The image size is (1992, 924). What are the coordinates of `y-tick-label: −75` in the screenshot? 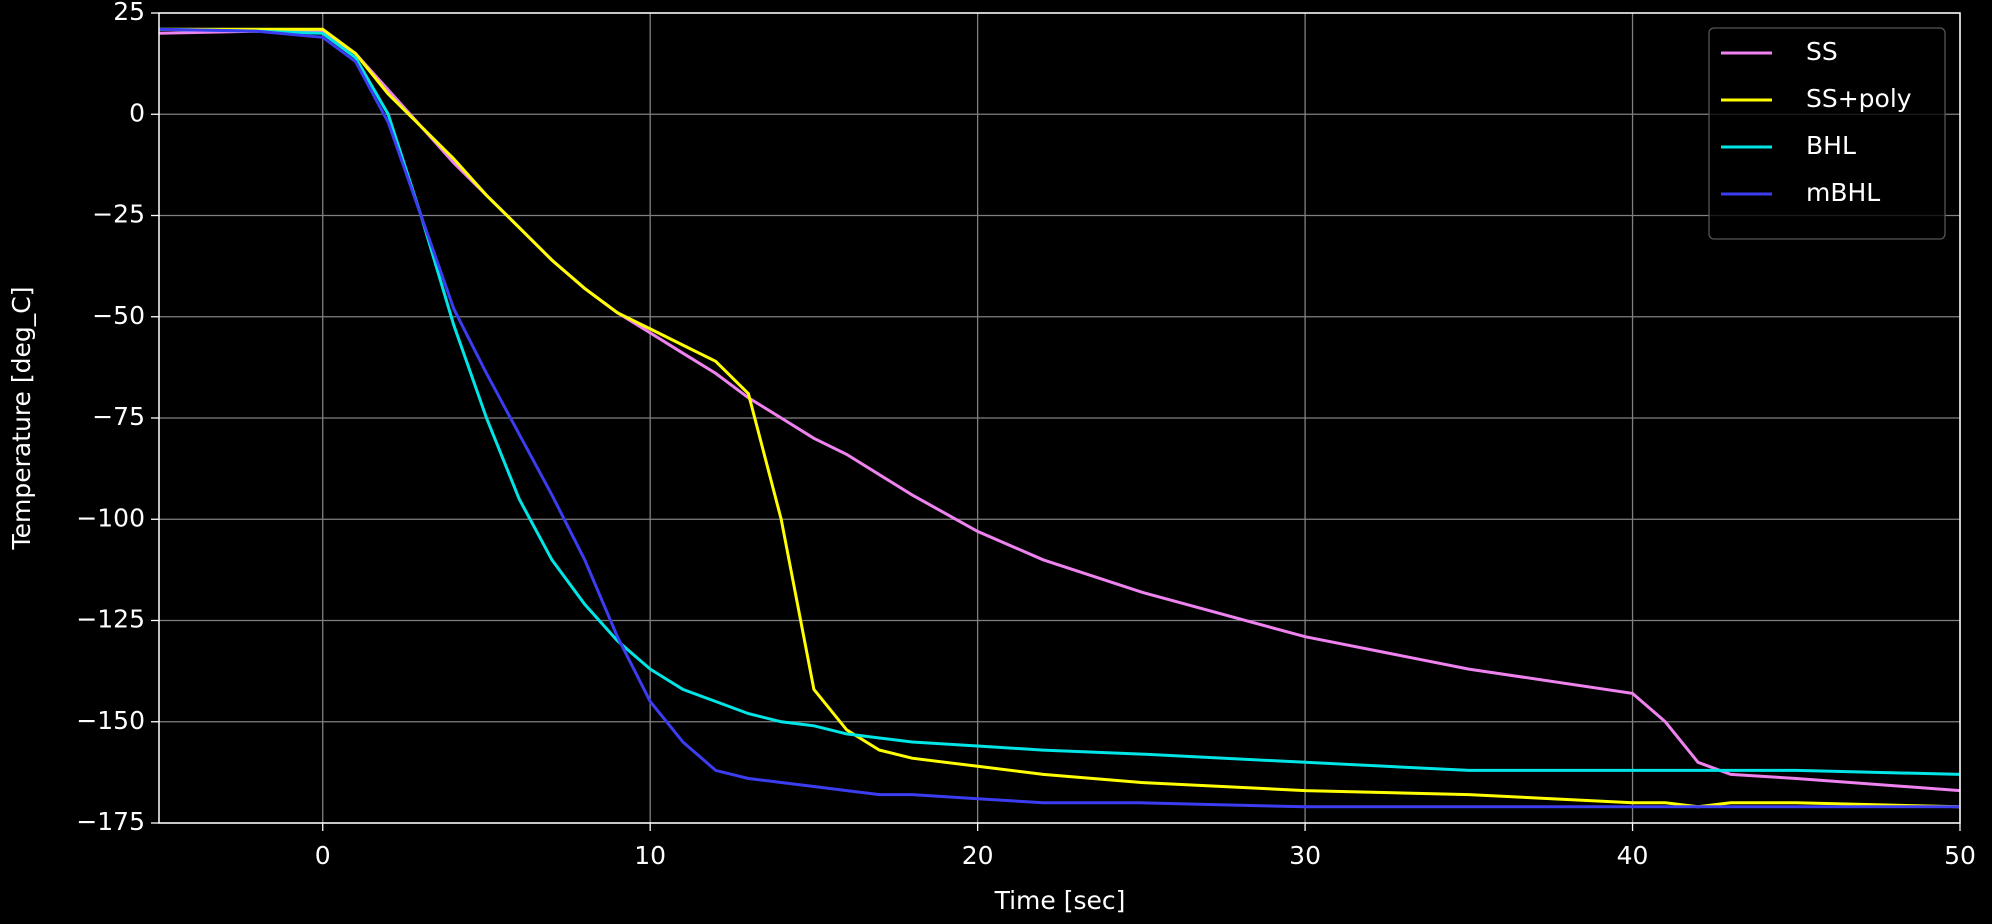 It's located at (118, 416).